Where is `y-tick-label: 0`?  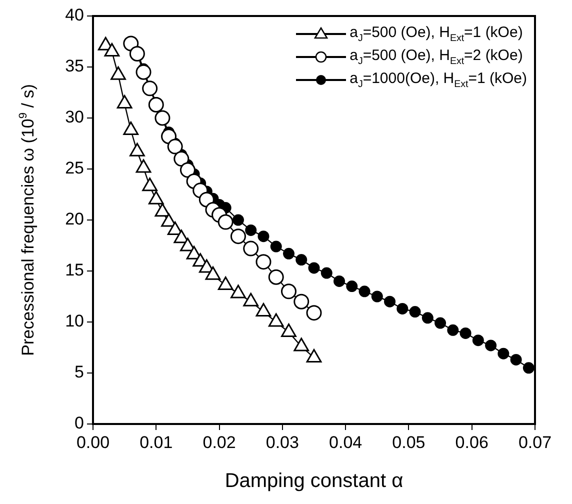
y-tick-label: 0 is located at coordinates (79, 423).